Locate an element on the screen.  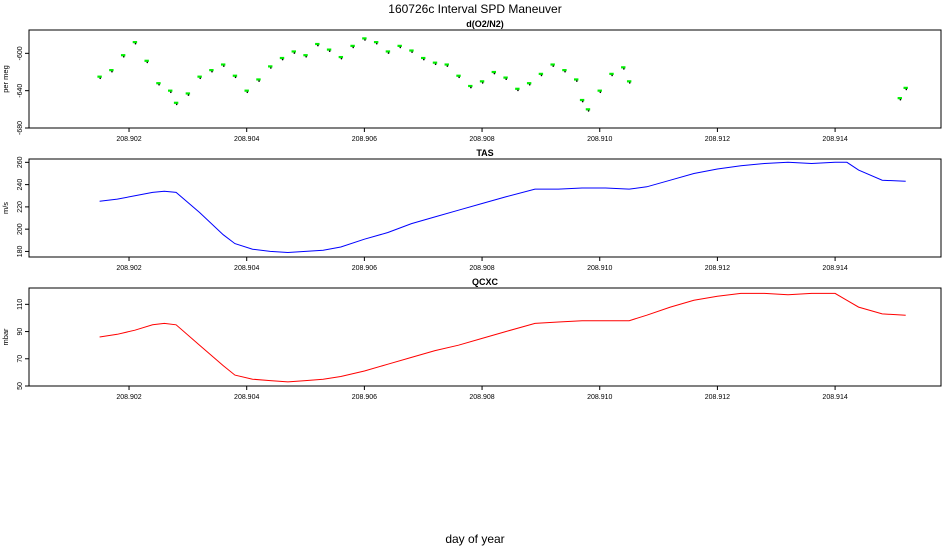
tas-x-tick-label: 208.904 is located at coordinates (246, 268).